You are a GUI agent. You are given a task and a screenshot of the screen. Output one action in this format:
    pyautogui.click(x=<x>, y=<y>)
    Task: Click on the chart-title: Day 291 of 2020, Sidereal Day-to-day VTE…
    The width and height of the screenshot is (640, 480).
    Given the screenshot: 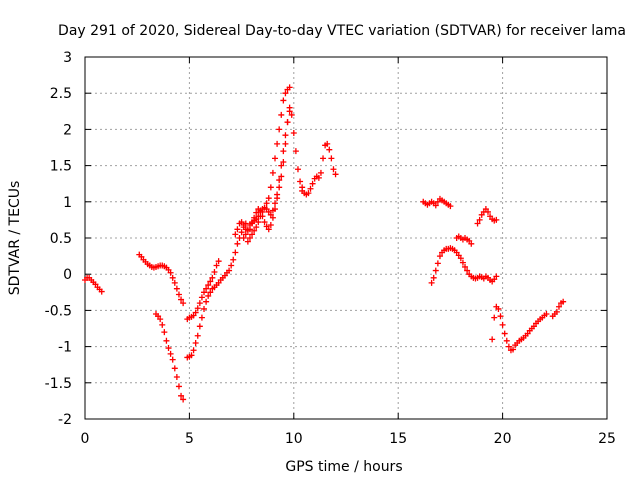 What is the action you would take?
    pyautogui.click(x=342, y=31)
    